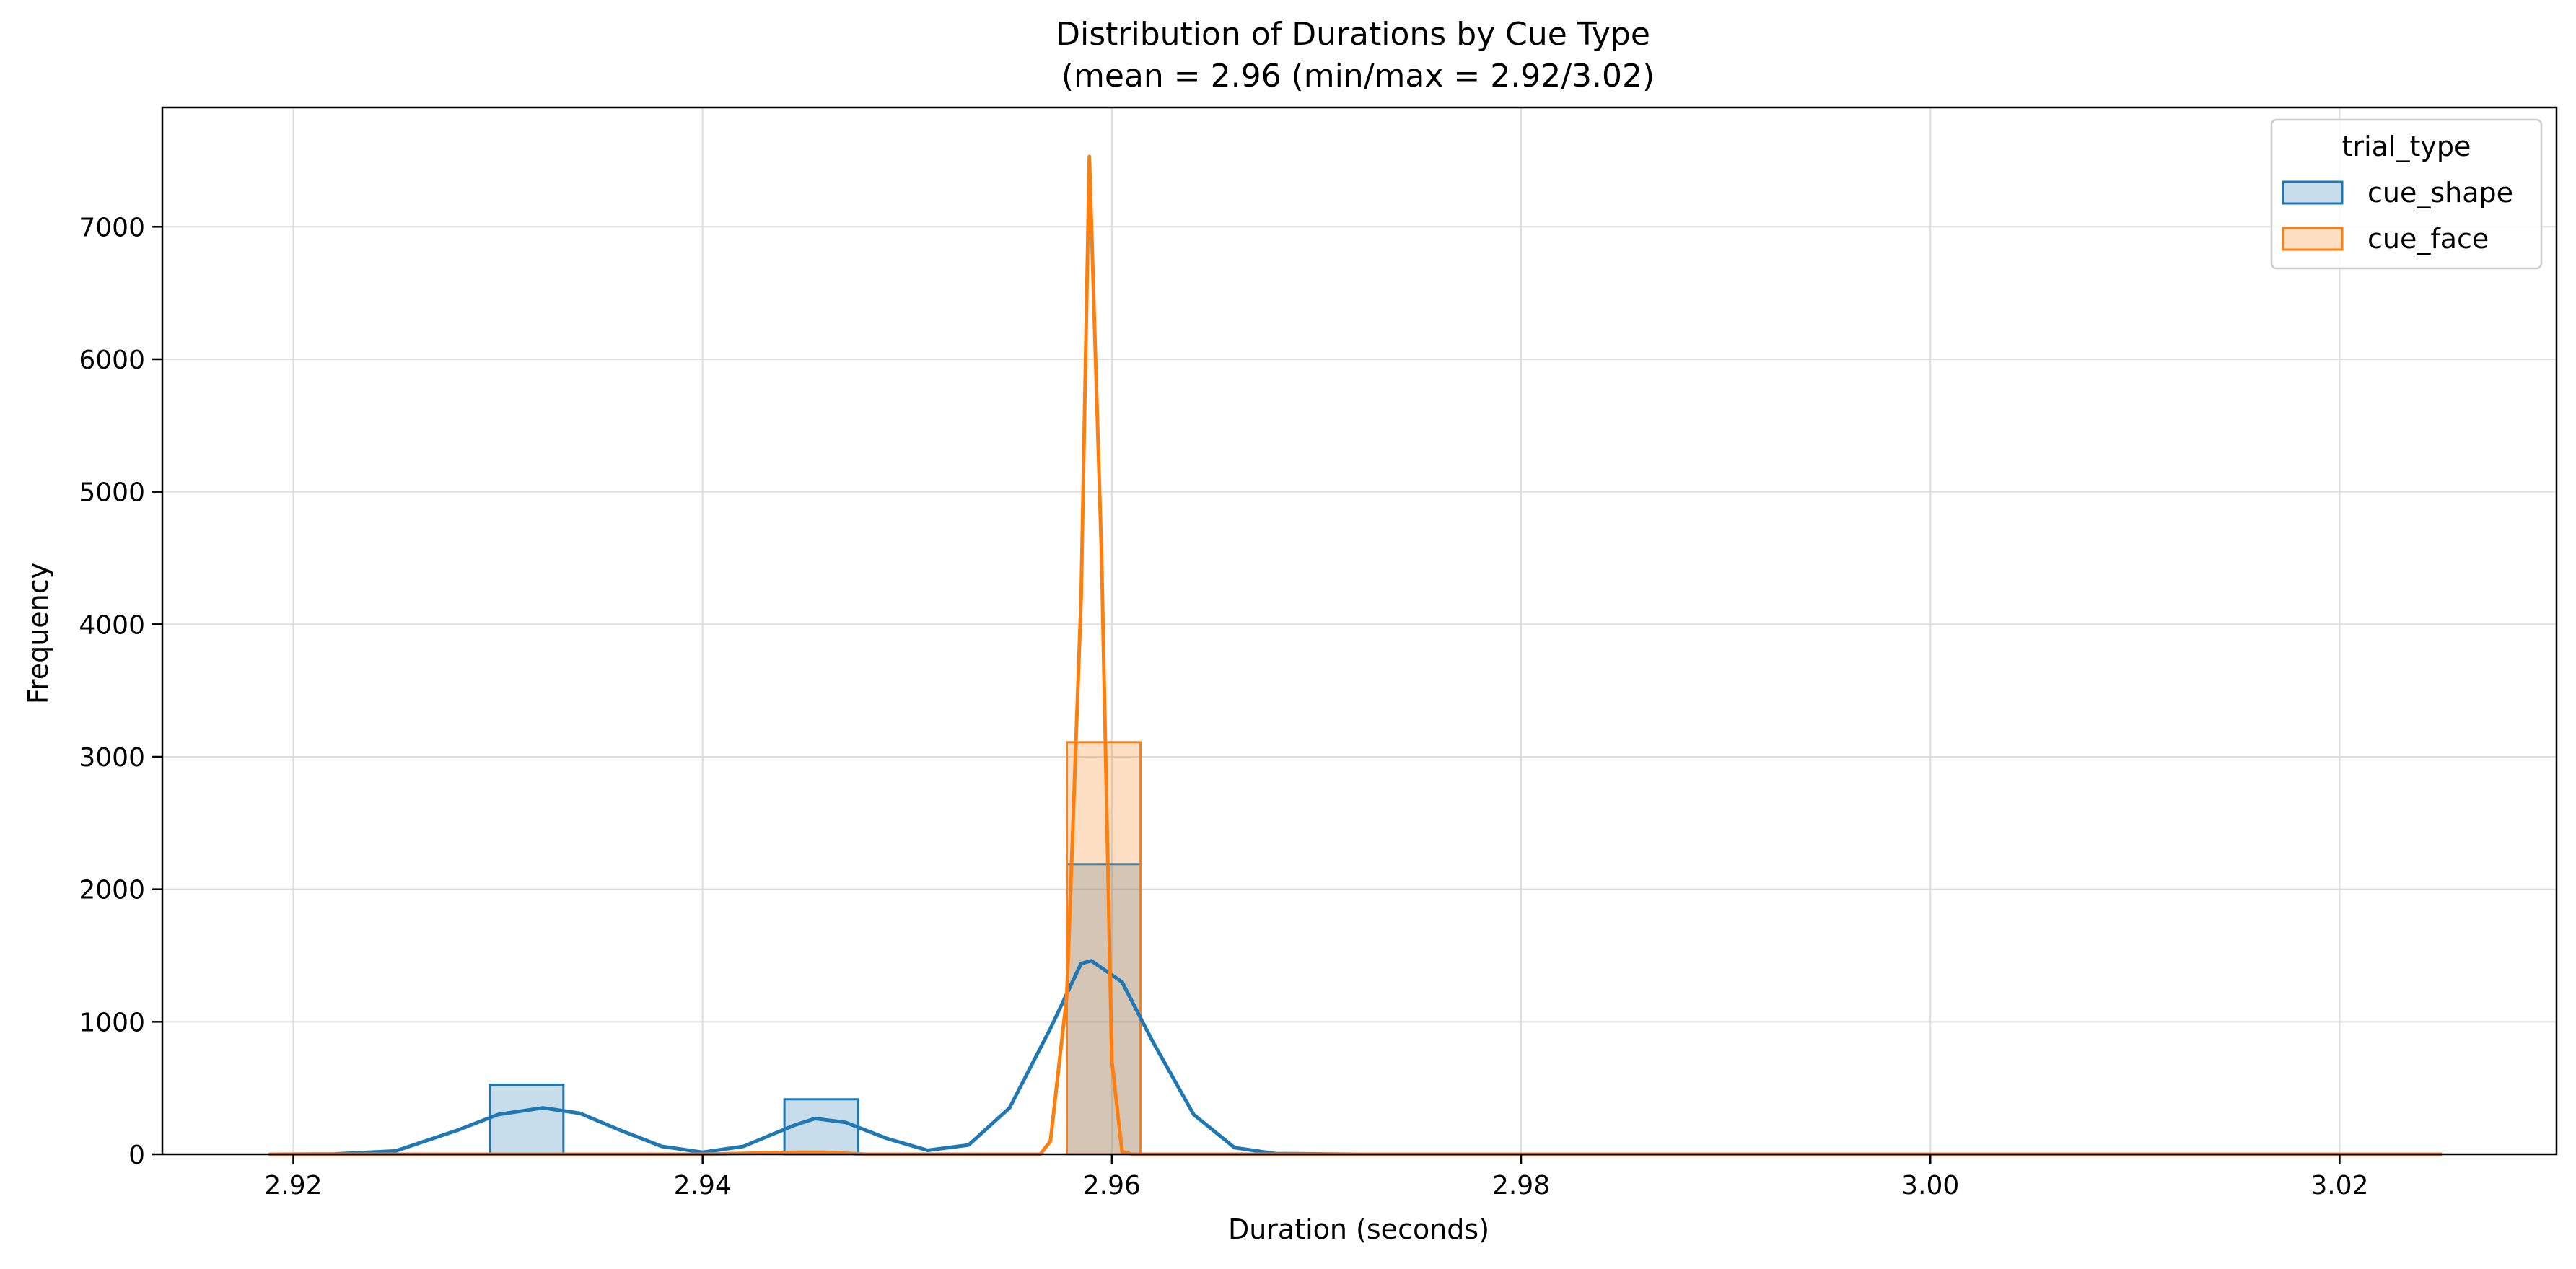 The height and width of the screenshot is (1269, 2576). What do you see at coordinates (1316, 1177) in the screenshot?
I see `x-ticks: 2.92 2.94 2.96 2.98 3.00 3.02` at bounding box center [1316, 1177].